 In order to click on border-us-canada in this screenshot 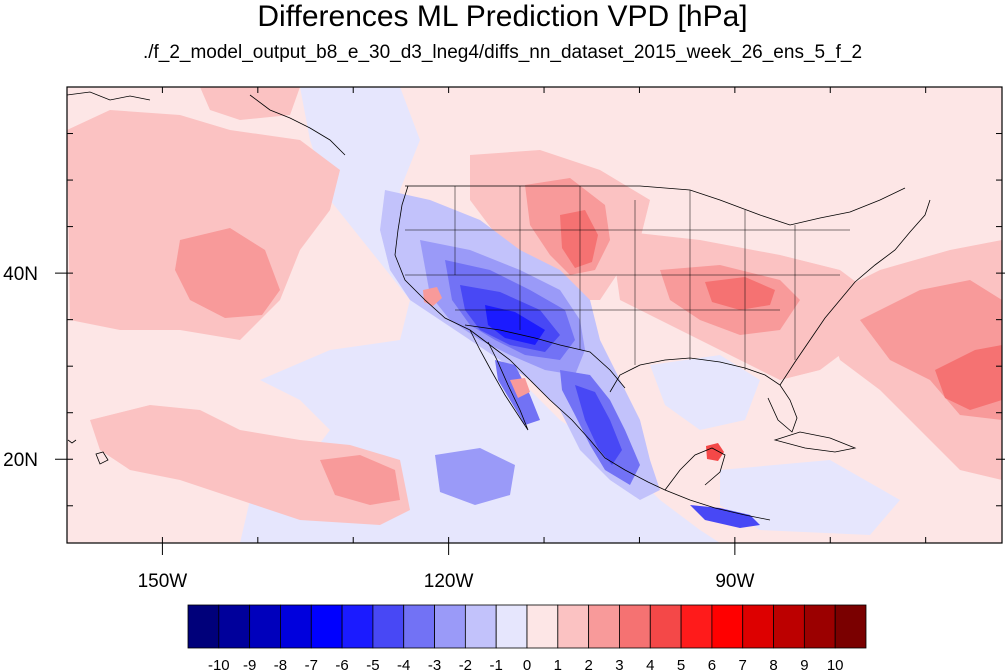, I will do `click(655, 205)`.